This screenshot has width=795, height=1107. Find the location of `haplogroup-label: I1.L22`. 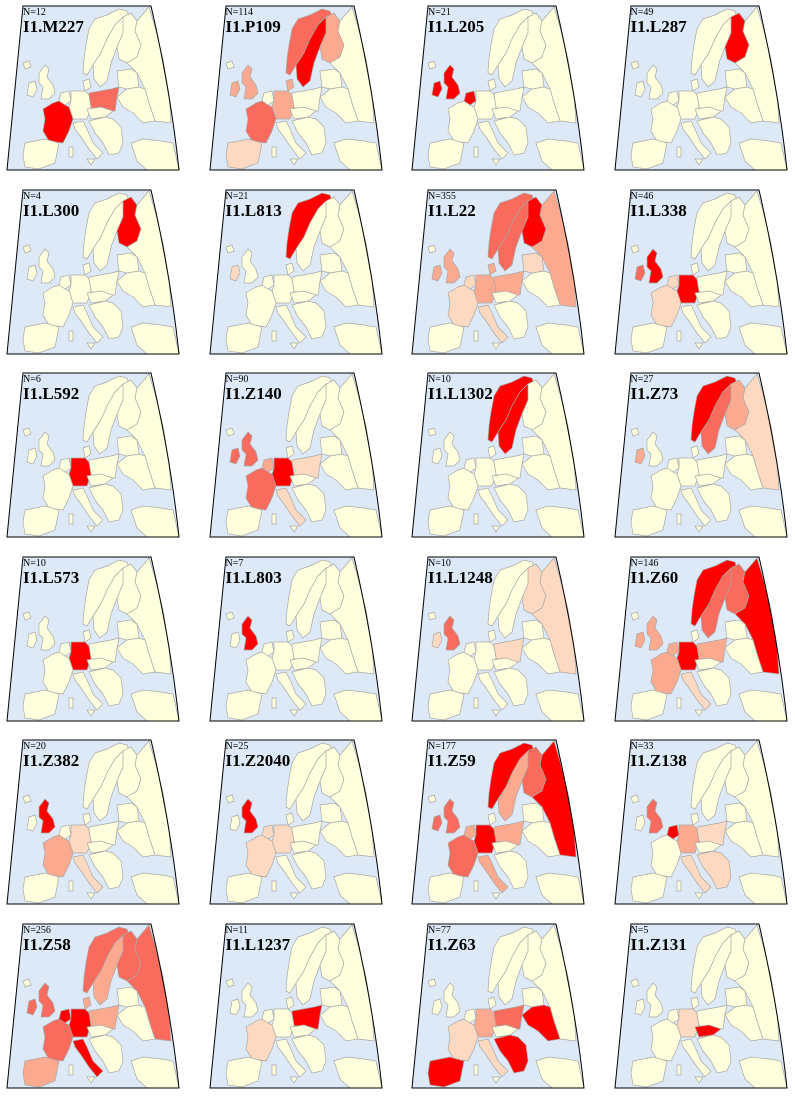

haplogroup-label: I1.L22 is located at coordinates (452, 210).